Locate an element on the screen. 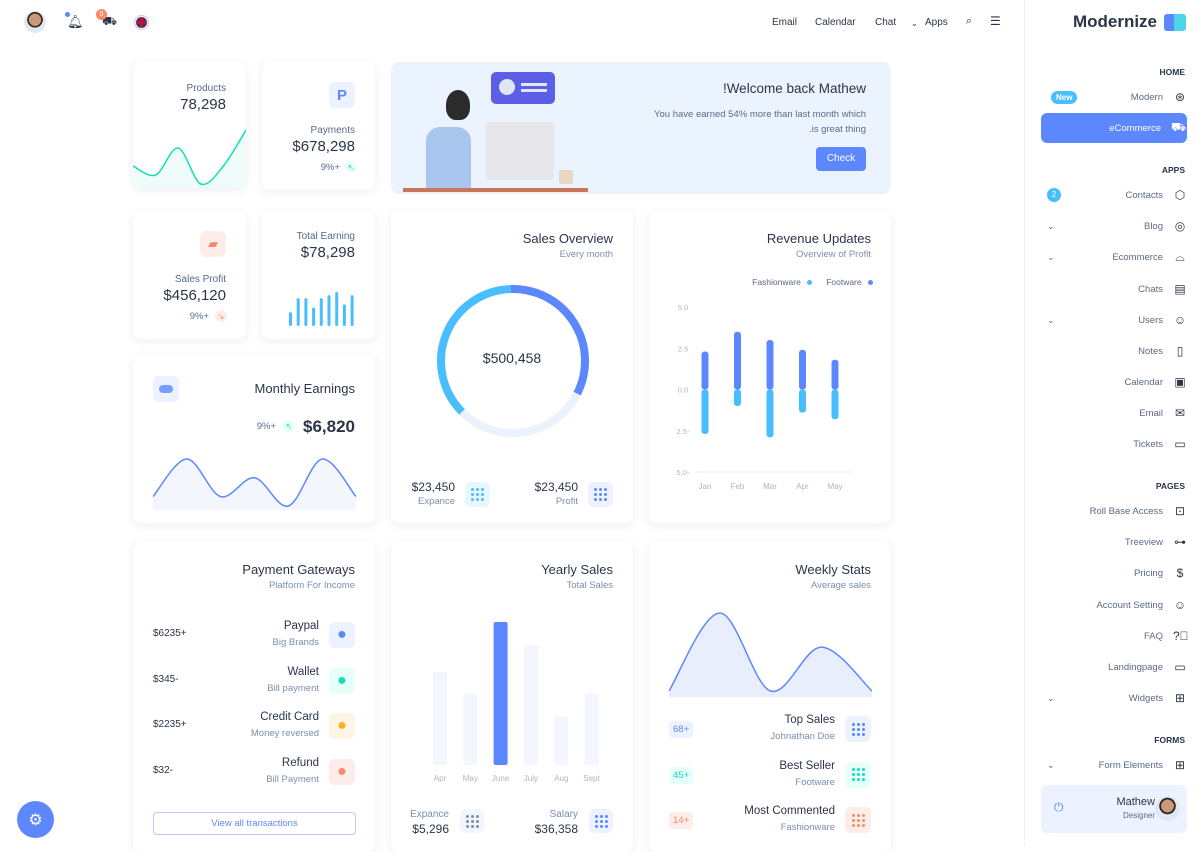 Image resolution: width=1200 pixels, height=852 pixels. woman-head is located at coordinates (458, 105).